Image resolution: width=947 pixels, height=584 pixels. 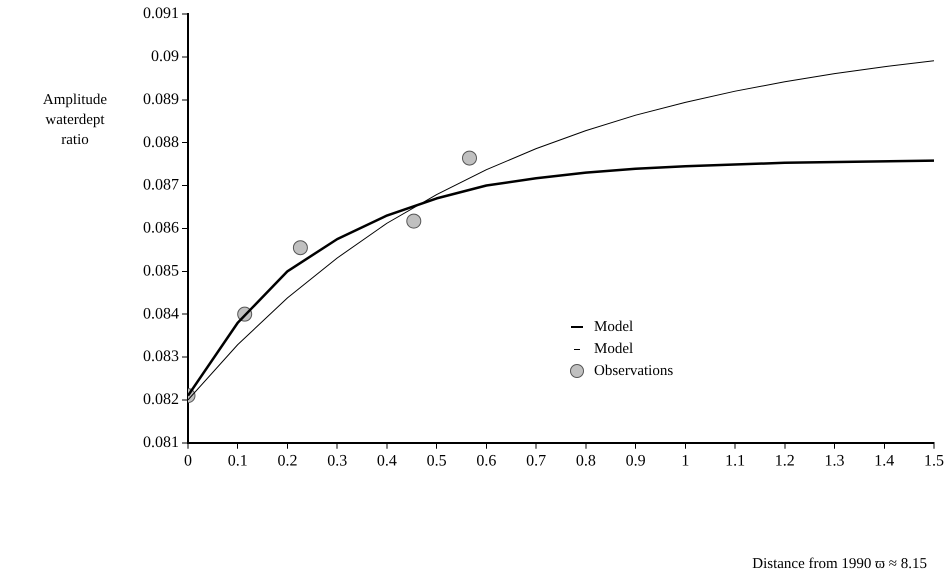 I want to click on y-tick-label: 0.084, so click(x=161, y=313).